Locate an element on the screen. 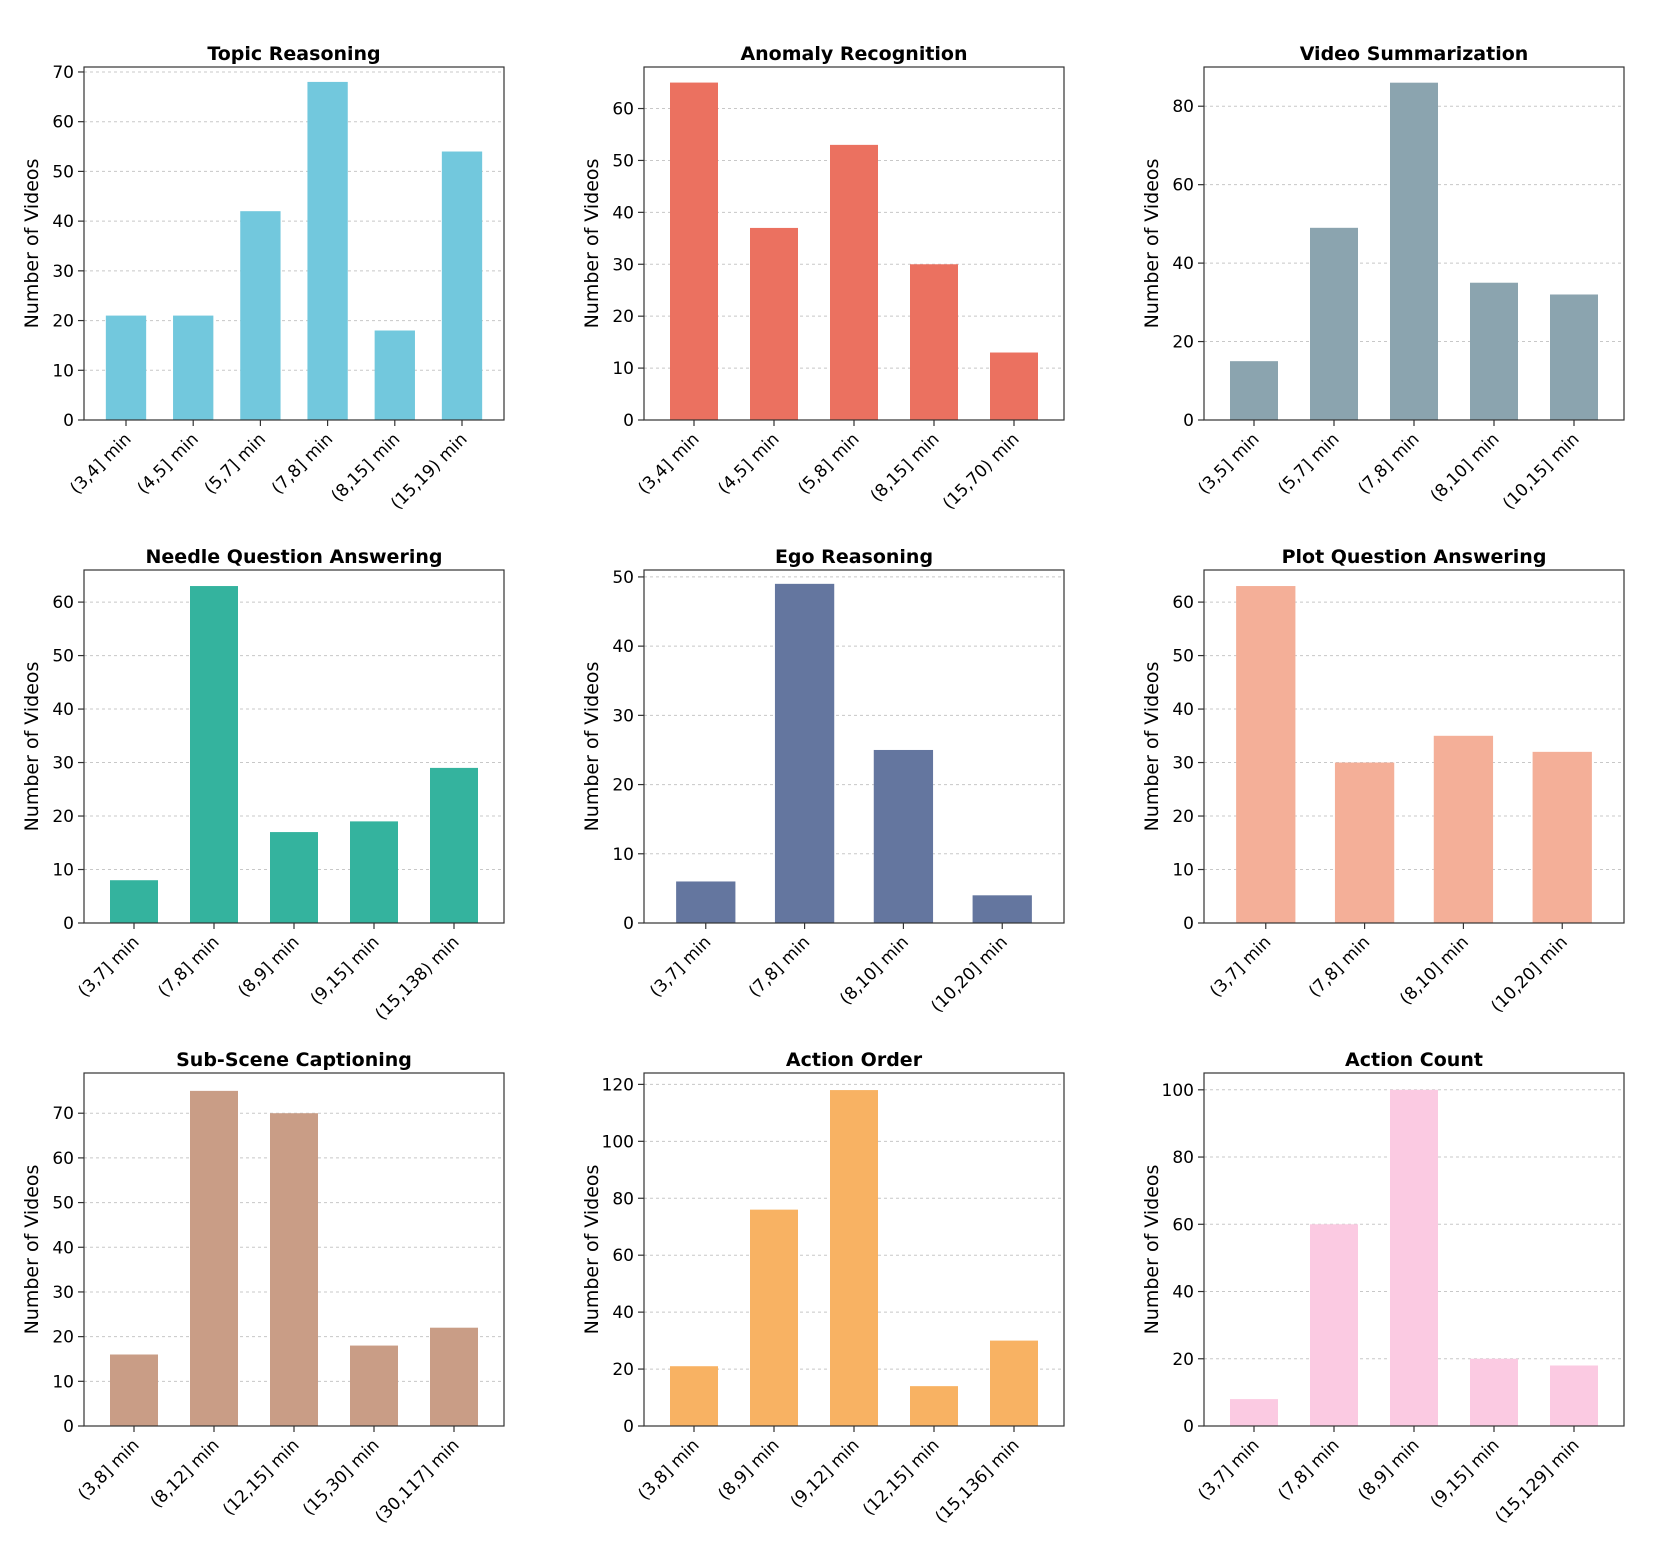 Image resolution: width=1661 pixels, height=1549 pixels. x-tick-label: (9,12] min is located at coordinates (825, 1473).